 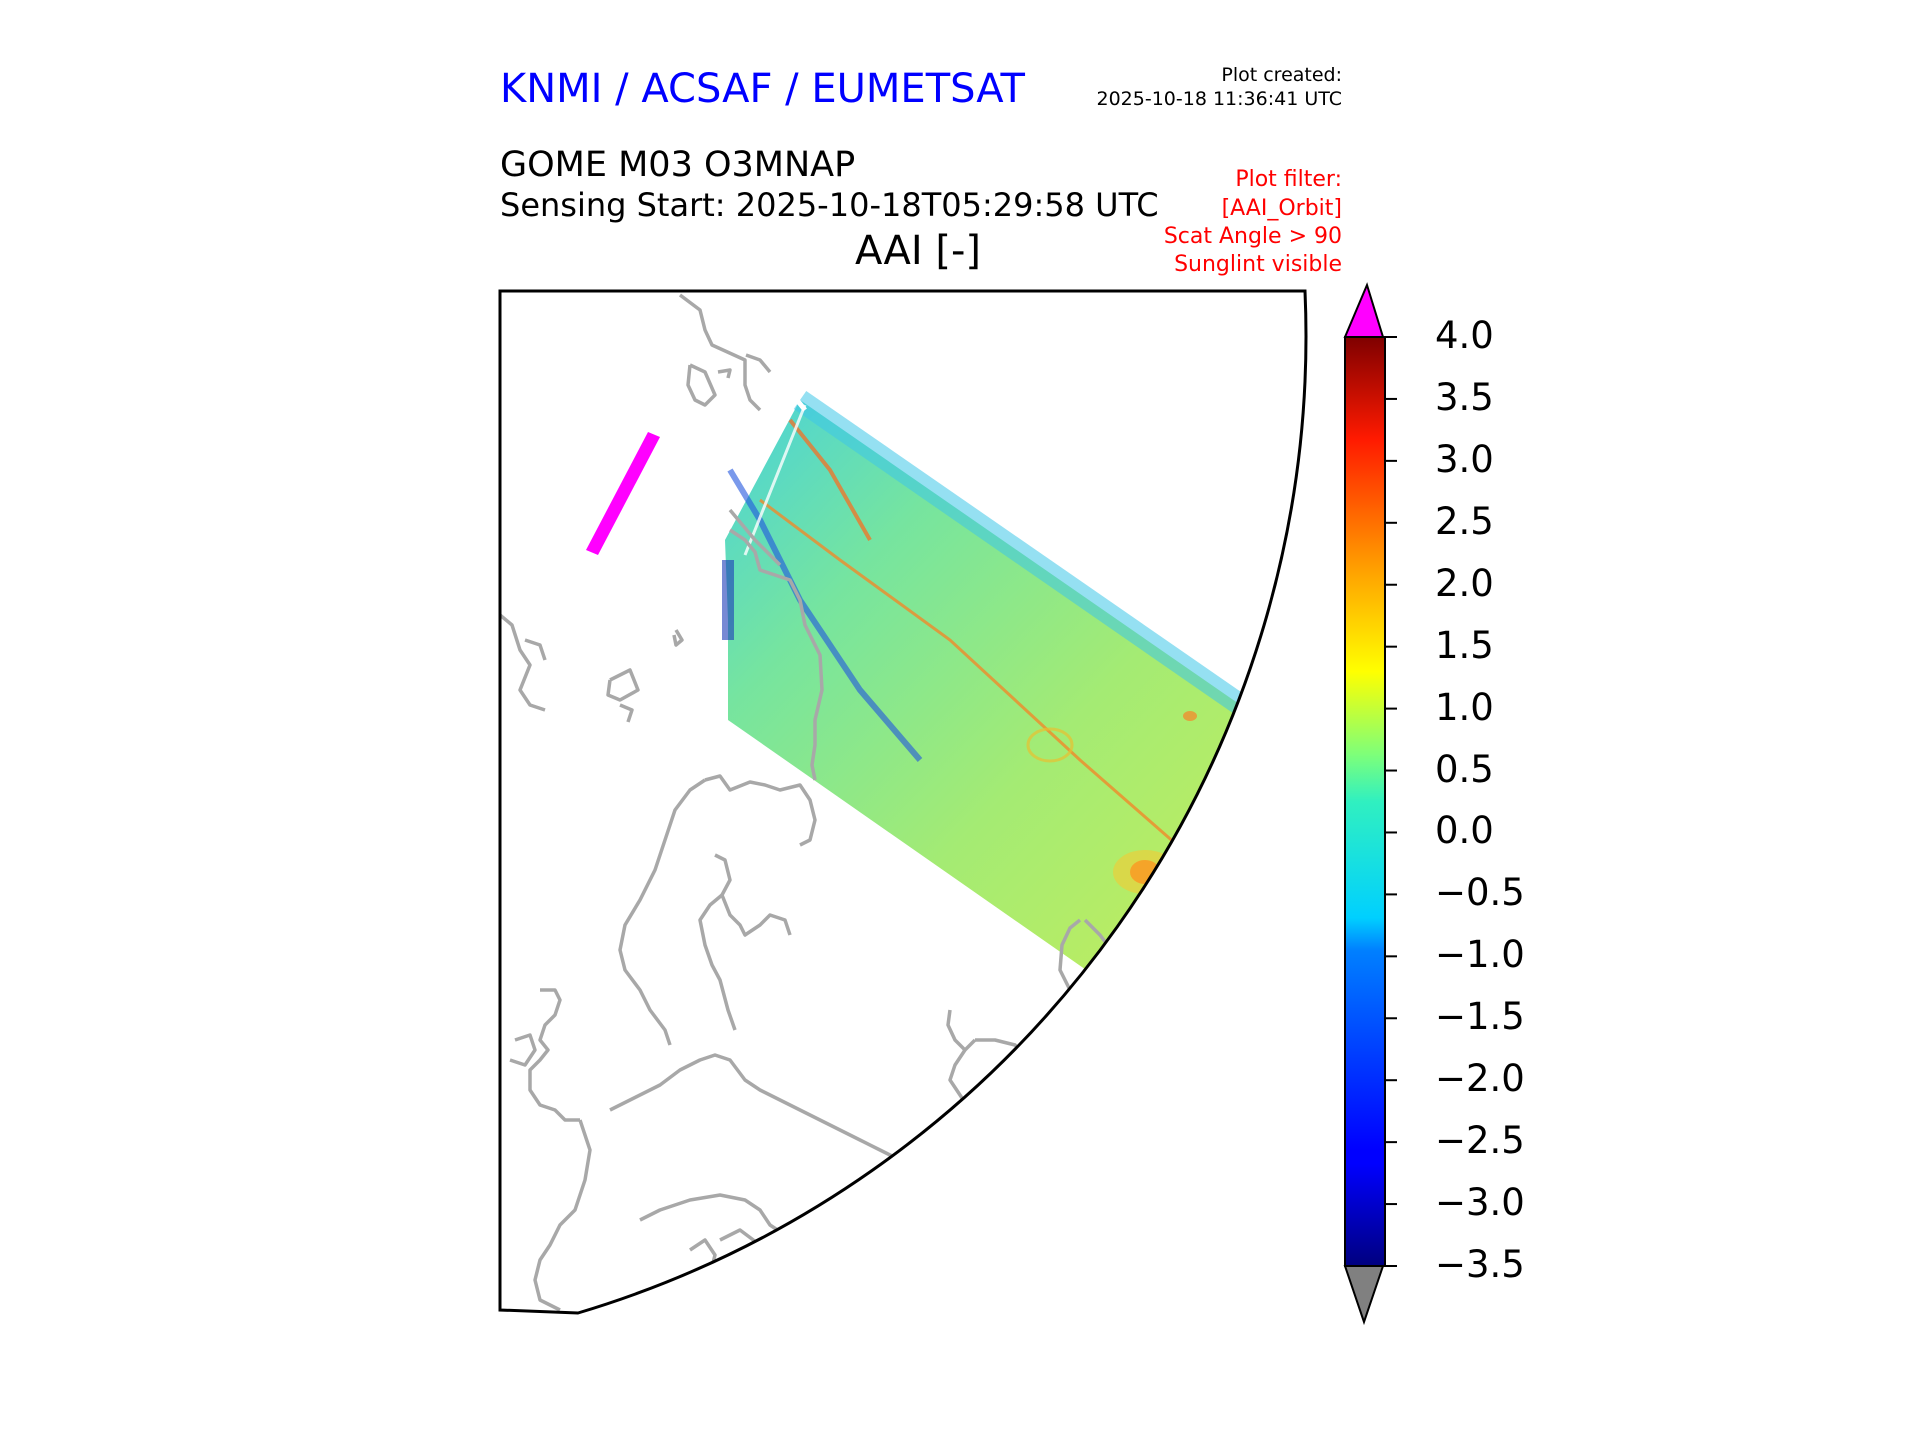 I want to click on colorbar, so click(x=1370, y=804).